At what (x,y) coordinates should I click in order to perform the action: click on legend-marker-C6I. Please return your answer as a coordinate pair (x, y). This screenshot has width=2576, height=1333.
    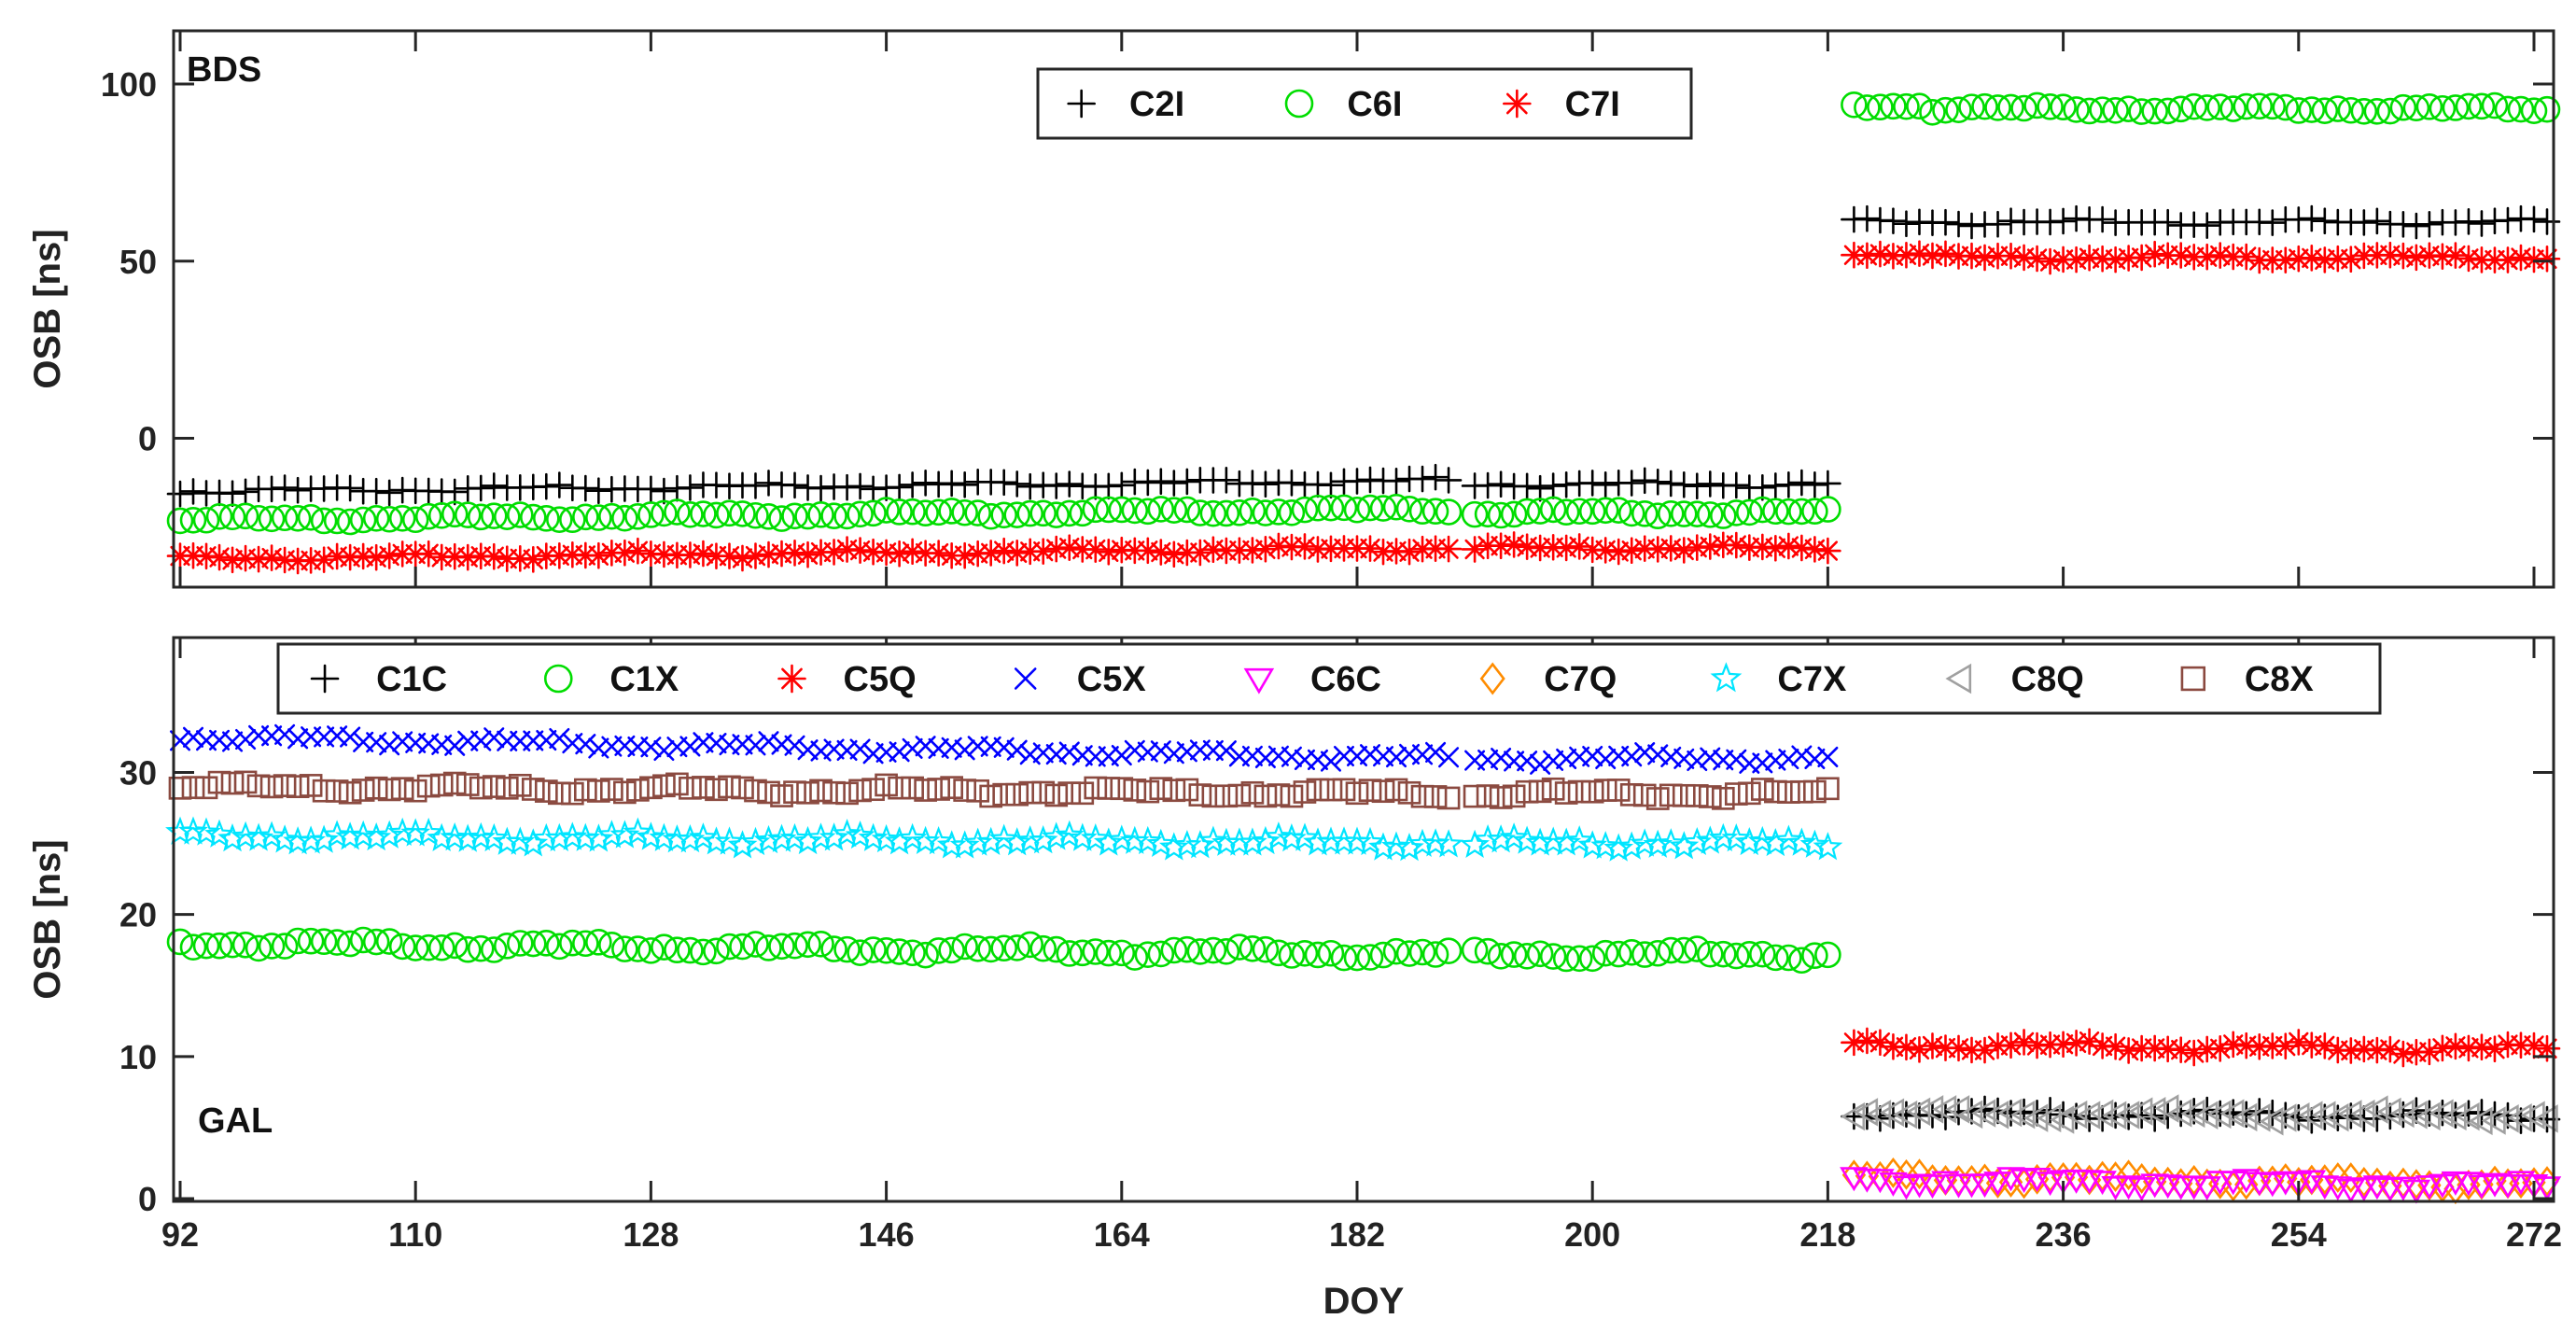
    Looking at the image, I should click on (1299, 104).